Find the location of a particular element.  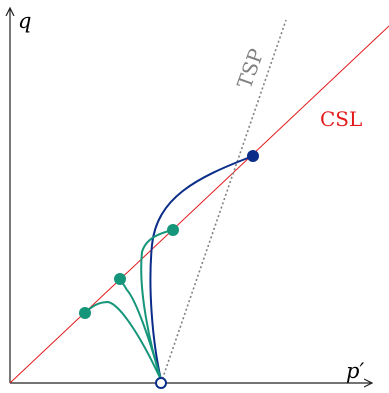

start-point is located at coordinates (161, 383).